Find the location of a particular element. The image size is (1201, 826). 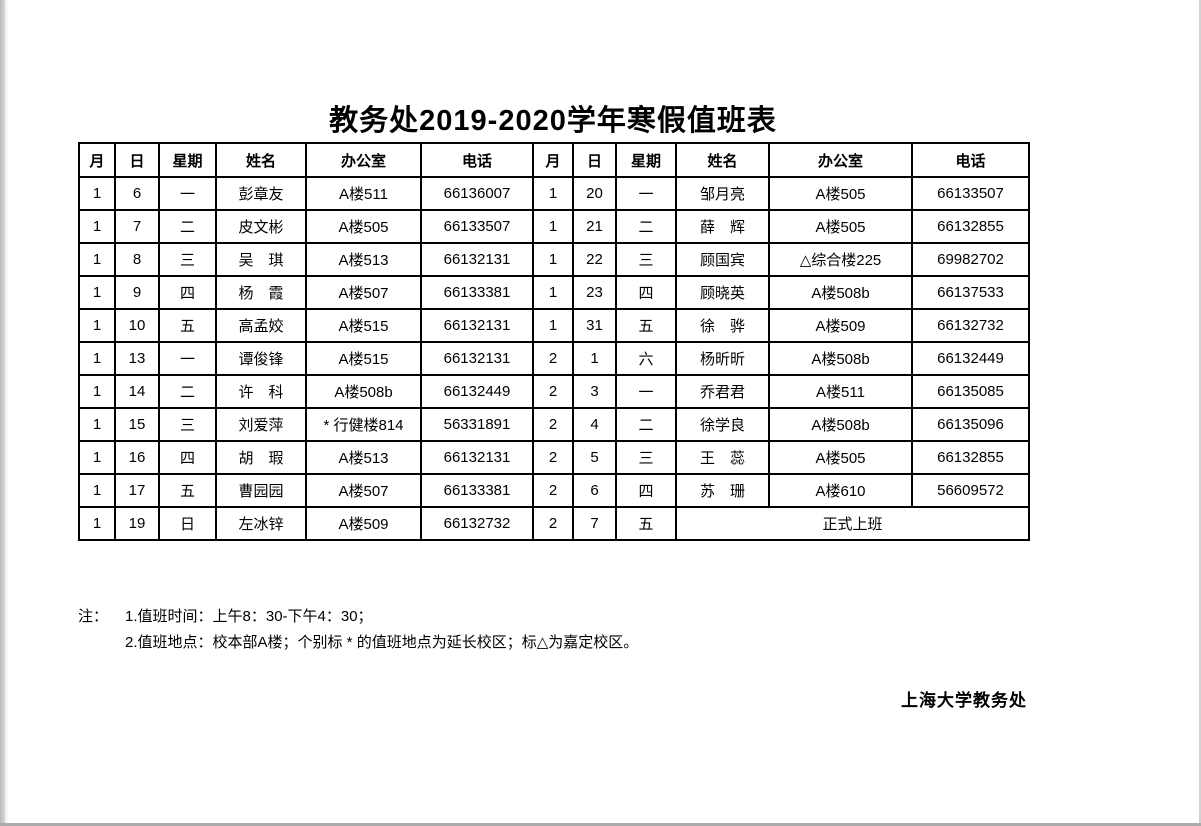

table-cell: △综合楼225 is located at coordinates (840, 259).